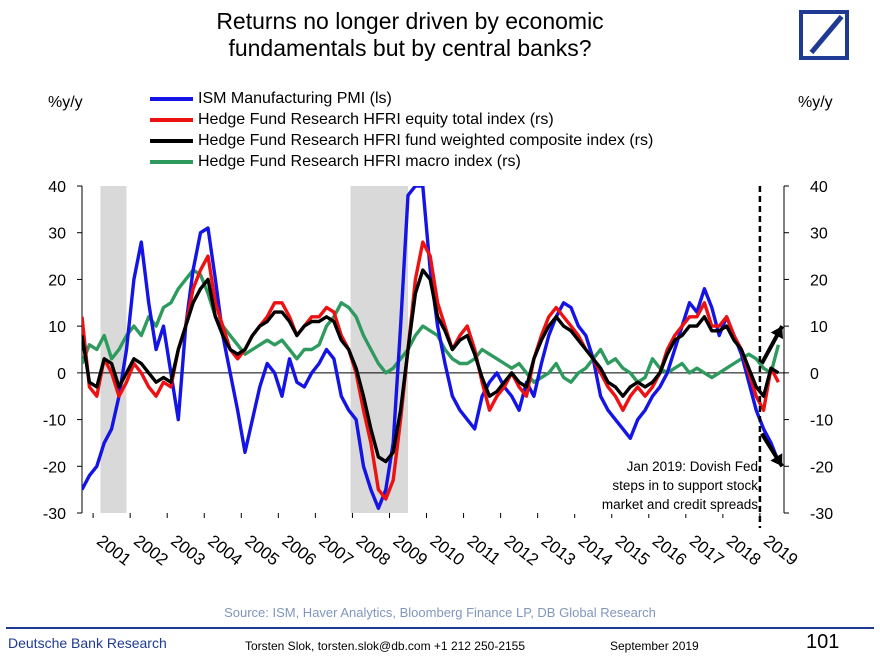 This screenshot has height=663, width=880. Describe the element at coordinates (814, 374) in the screenshot. I see `y-right-tick-label: 0` at that location.